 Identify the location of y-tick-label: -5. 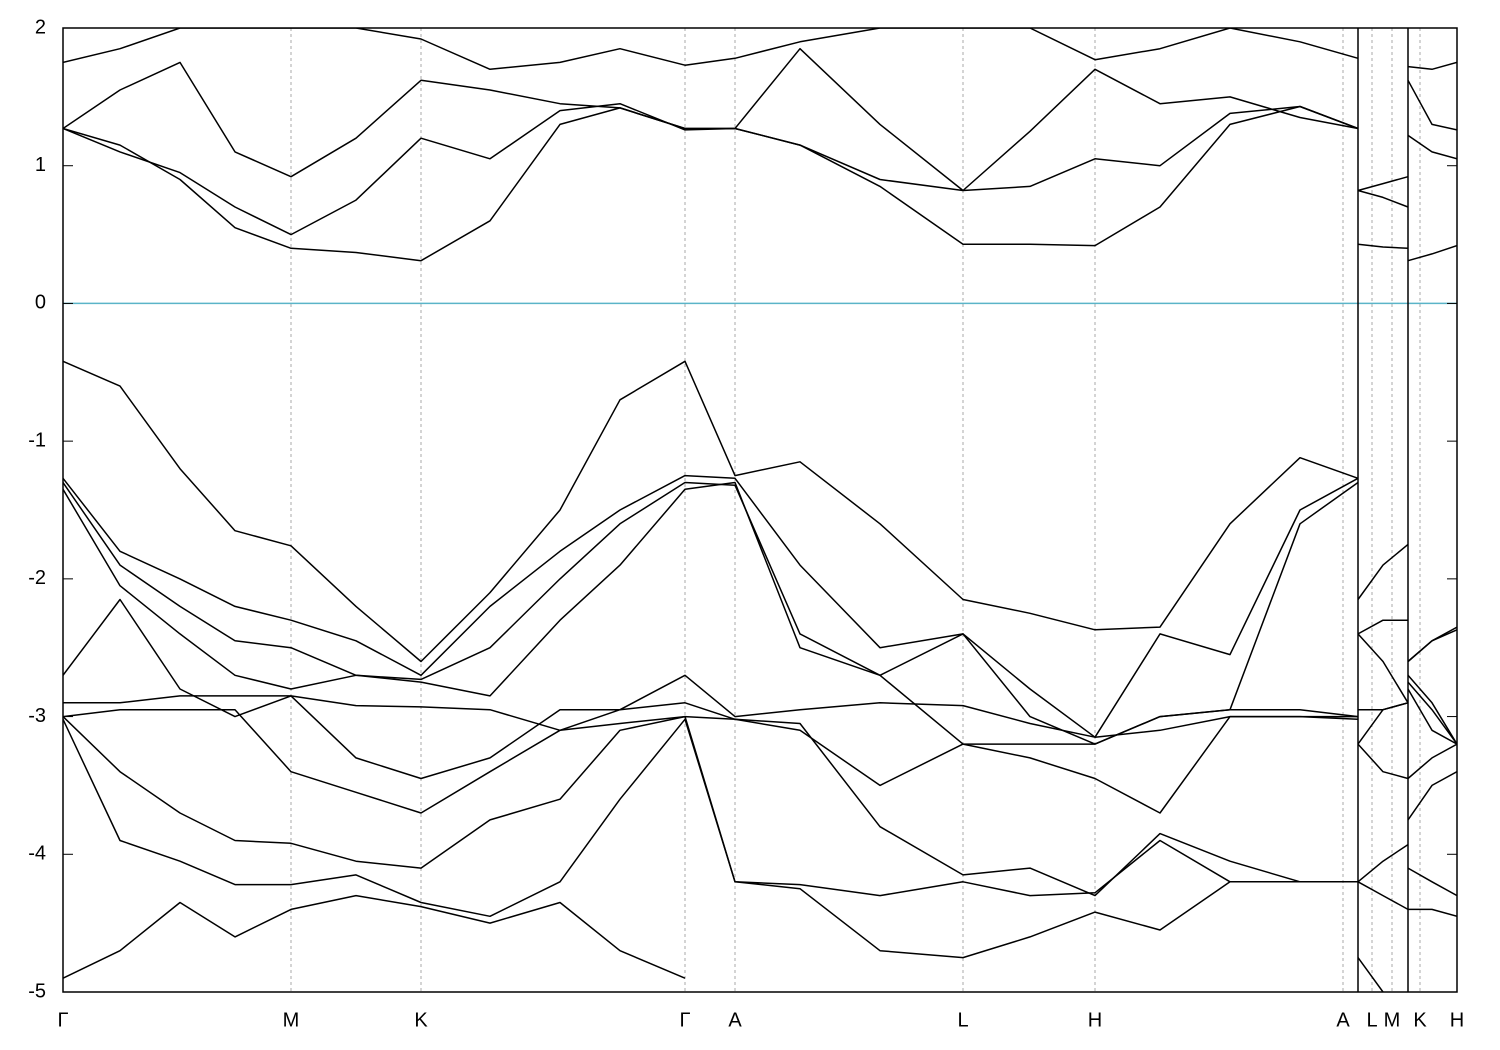
(37, 991).